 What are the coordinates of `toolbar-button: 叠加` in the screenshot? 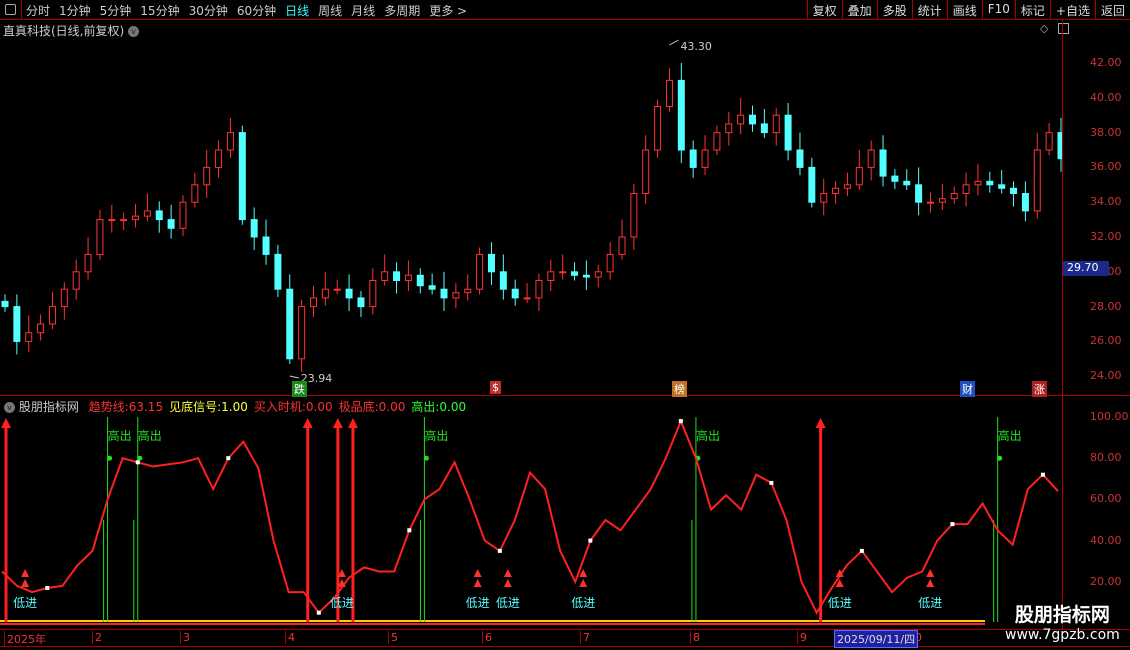 It's located at (859, 10).